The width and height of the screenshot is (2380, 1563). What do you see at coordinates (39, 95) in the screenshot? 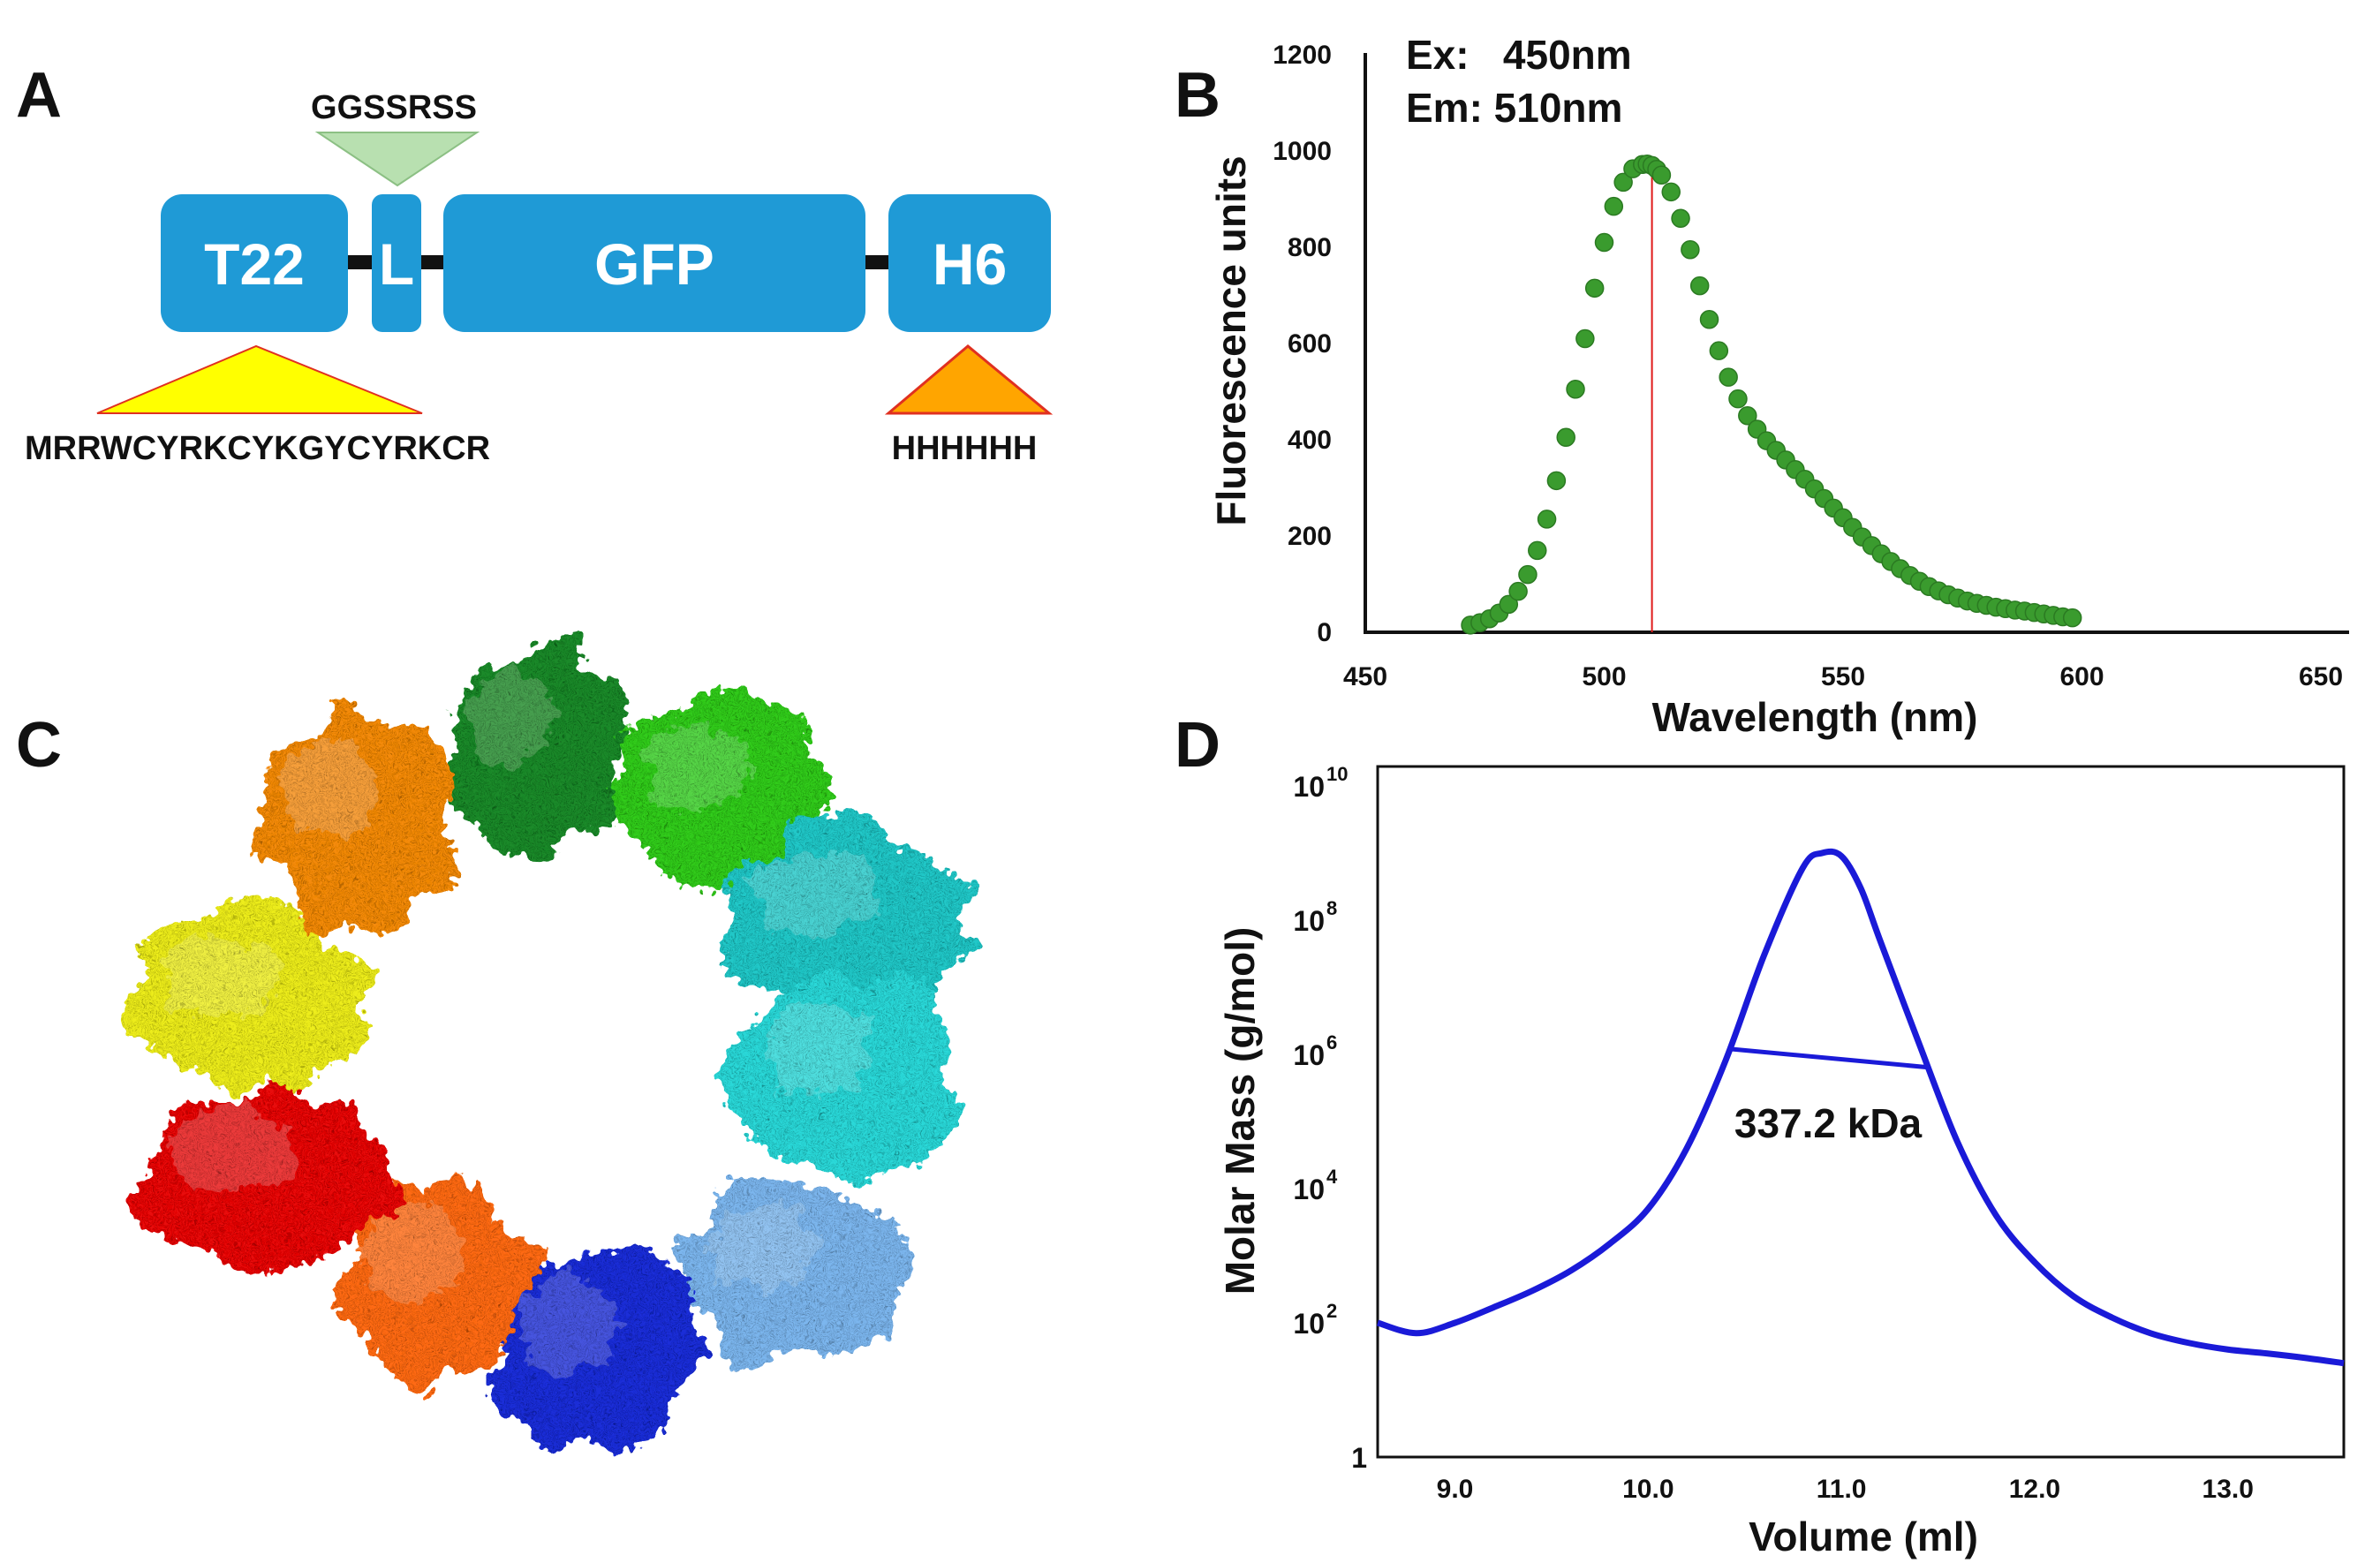
I see `panel-a-letter: A` at bounding box center [39, 95].